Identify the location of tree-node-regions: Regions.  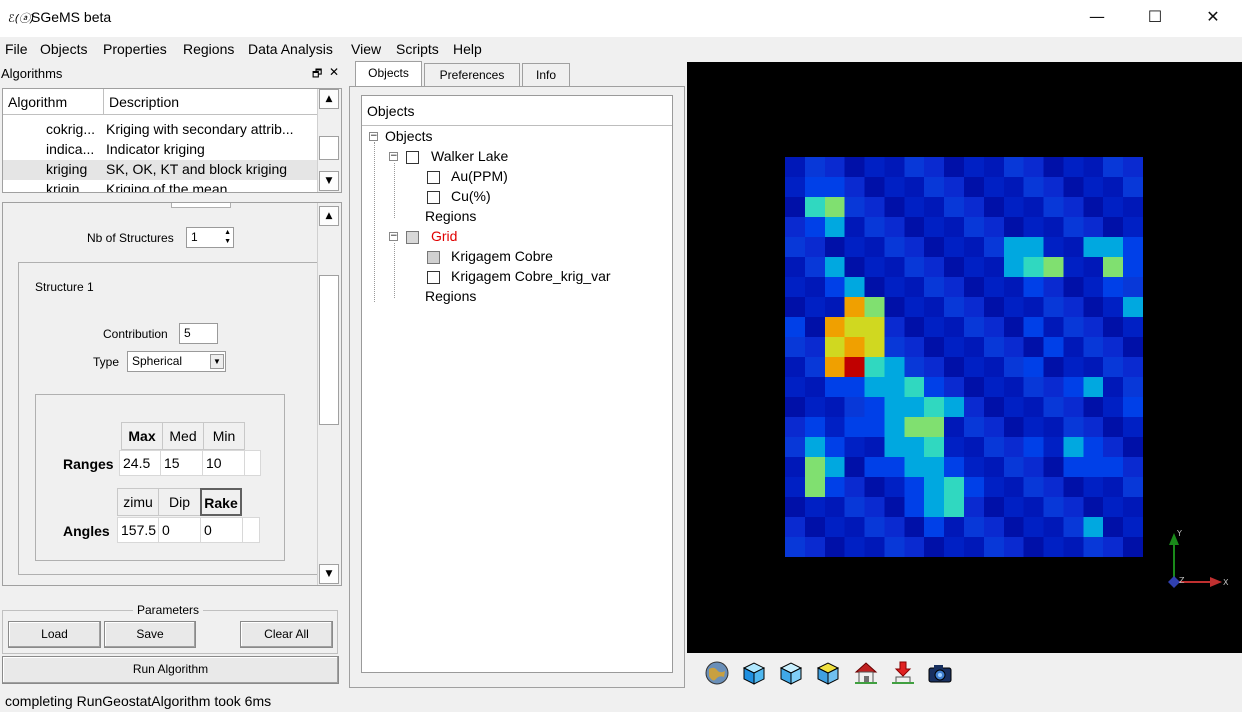
(451, 216).